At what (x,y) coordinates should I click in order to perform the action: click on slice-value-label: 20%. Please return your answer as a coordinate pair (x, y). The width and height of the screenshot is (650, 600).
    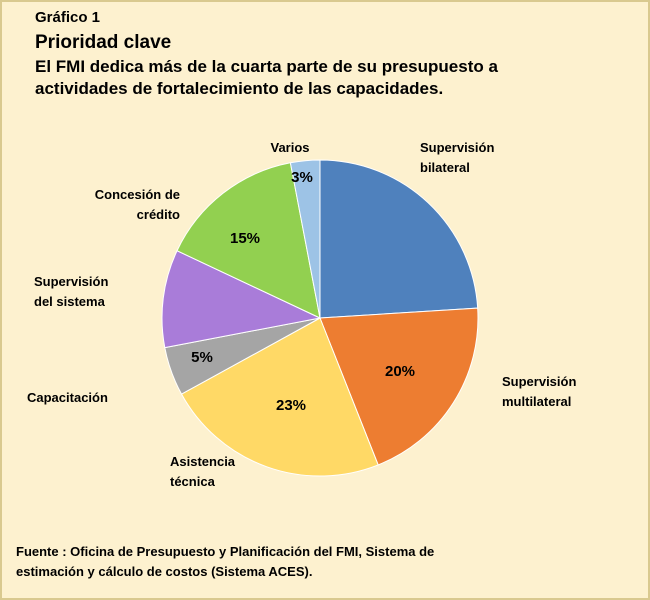
    Looking at the image, I should click on (400, 371).